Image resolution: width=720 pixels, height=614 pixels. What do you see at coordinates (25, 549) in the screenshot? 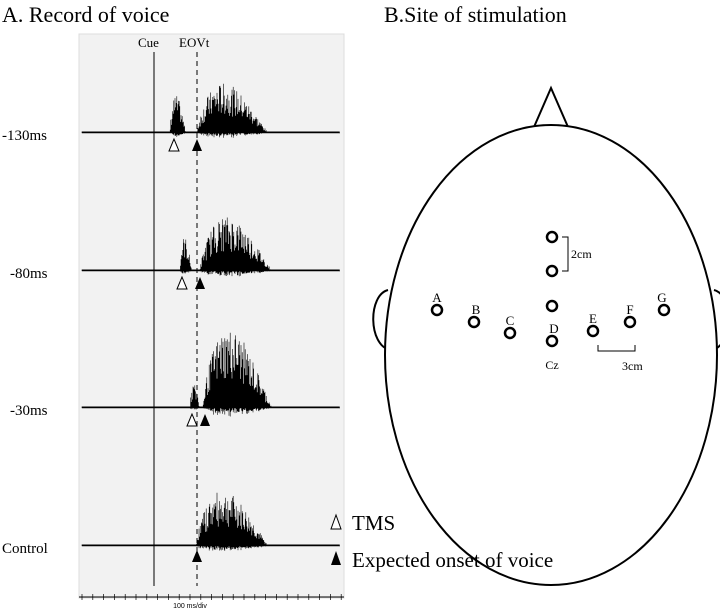
I see `row-label: Control` at bounding box center [25, 549].